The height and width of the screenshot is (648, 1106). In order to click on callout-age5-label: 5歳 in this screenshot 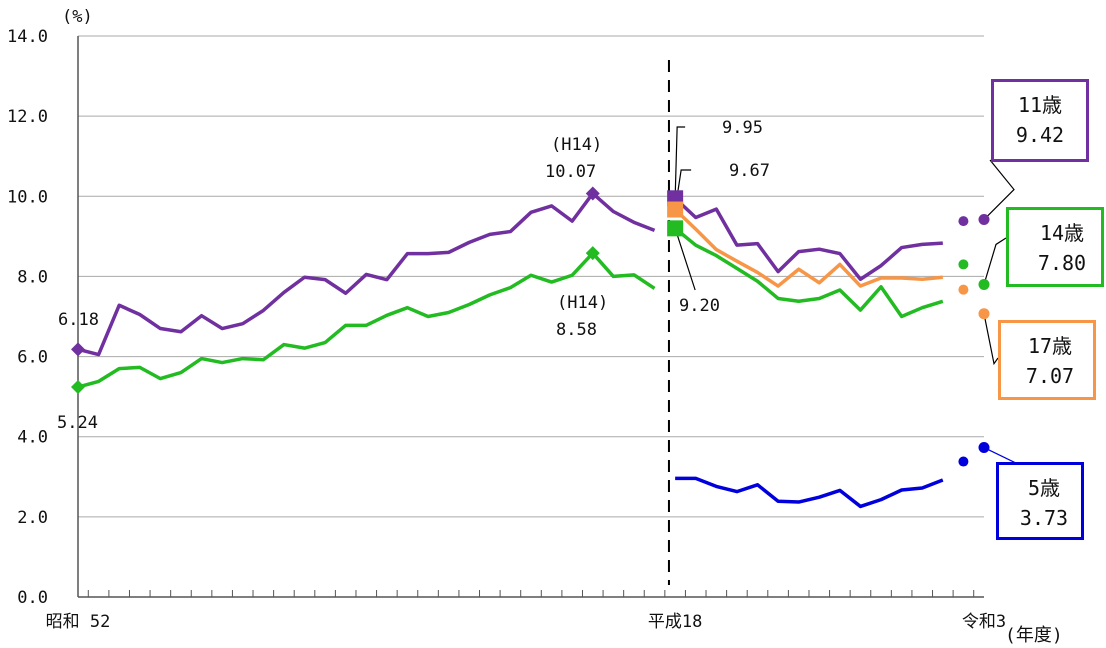, I will do `click(1044, 488)`.